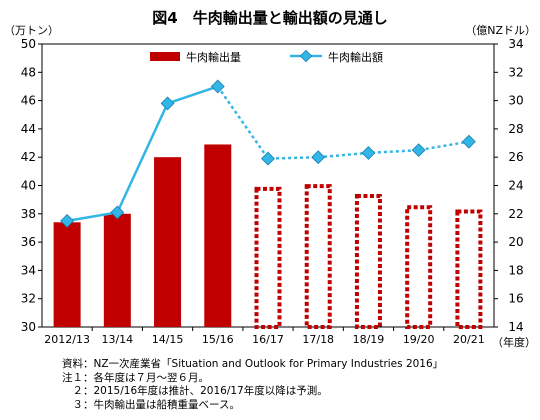  Describe the element at coordinates (515, 186) in the screenshot. I see `right-tick-label: 24` at that location.